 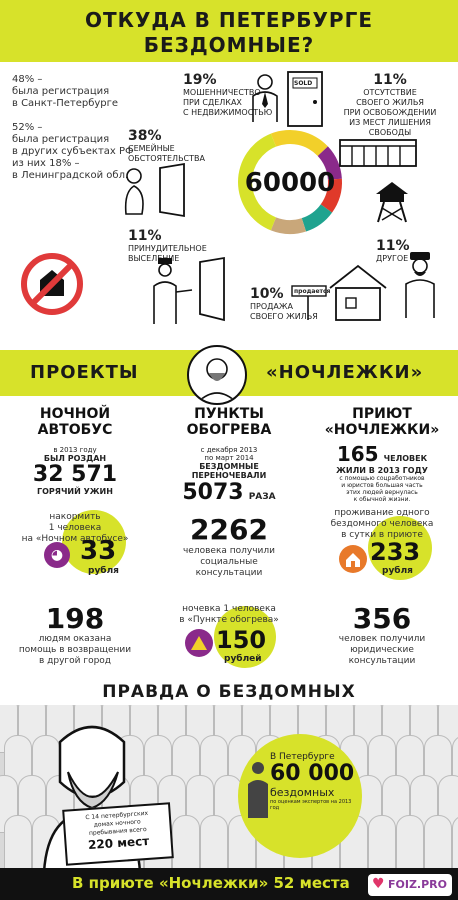 I want to click on shelter-price: 233, so click(x=395, y=552).